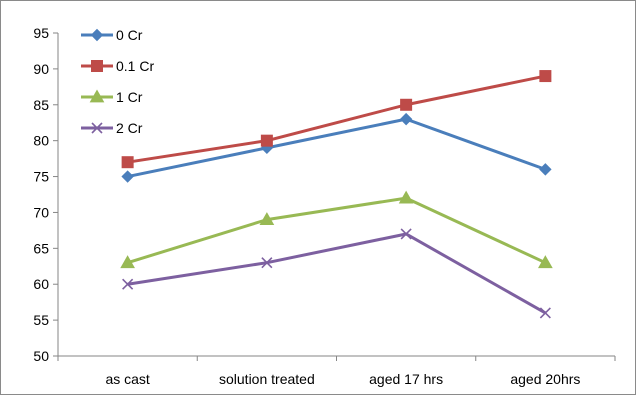 This screenshot has width=636, height=396. What do you see at coordinates (41, 33) in the screenshot?
I see `y-tick-label: 95` at bounding box center [41, 33].